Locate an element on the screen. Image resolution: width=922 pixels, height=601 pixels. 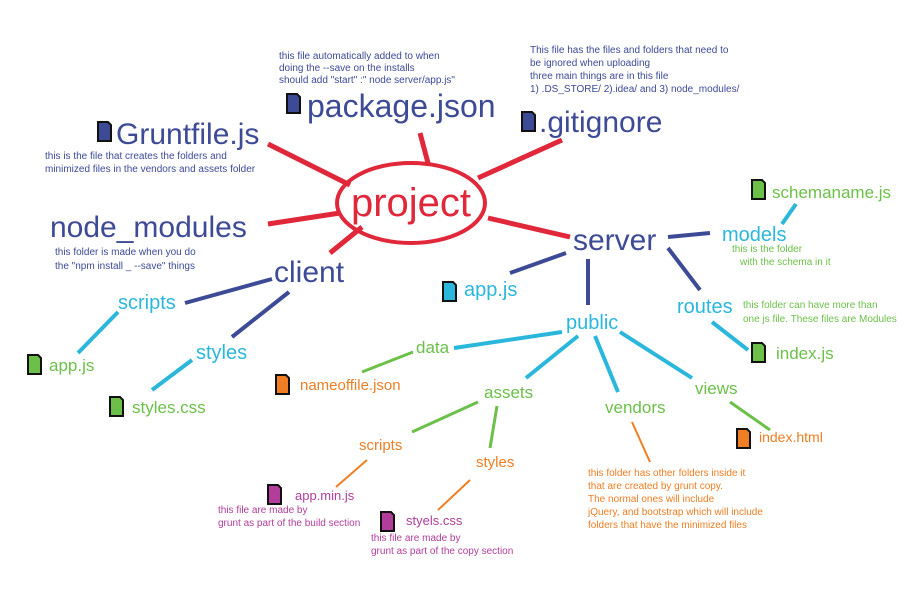
nameoffile-label: nameoffile.json is located at coordinates (350, 385).